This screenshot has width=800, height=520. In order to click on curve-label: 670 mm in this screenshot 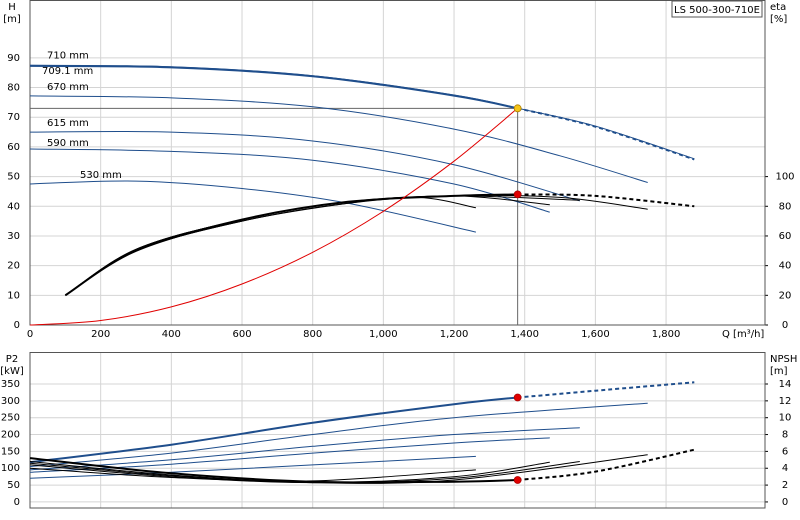, I will do `click(68, 87)`.